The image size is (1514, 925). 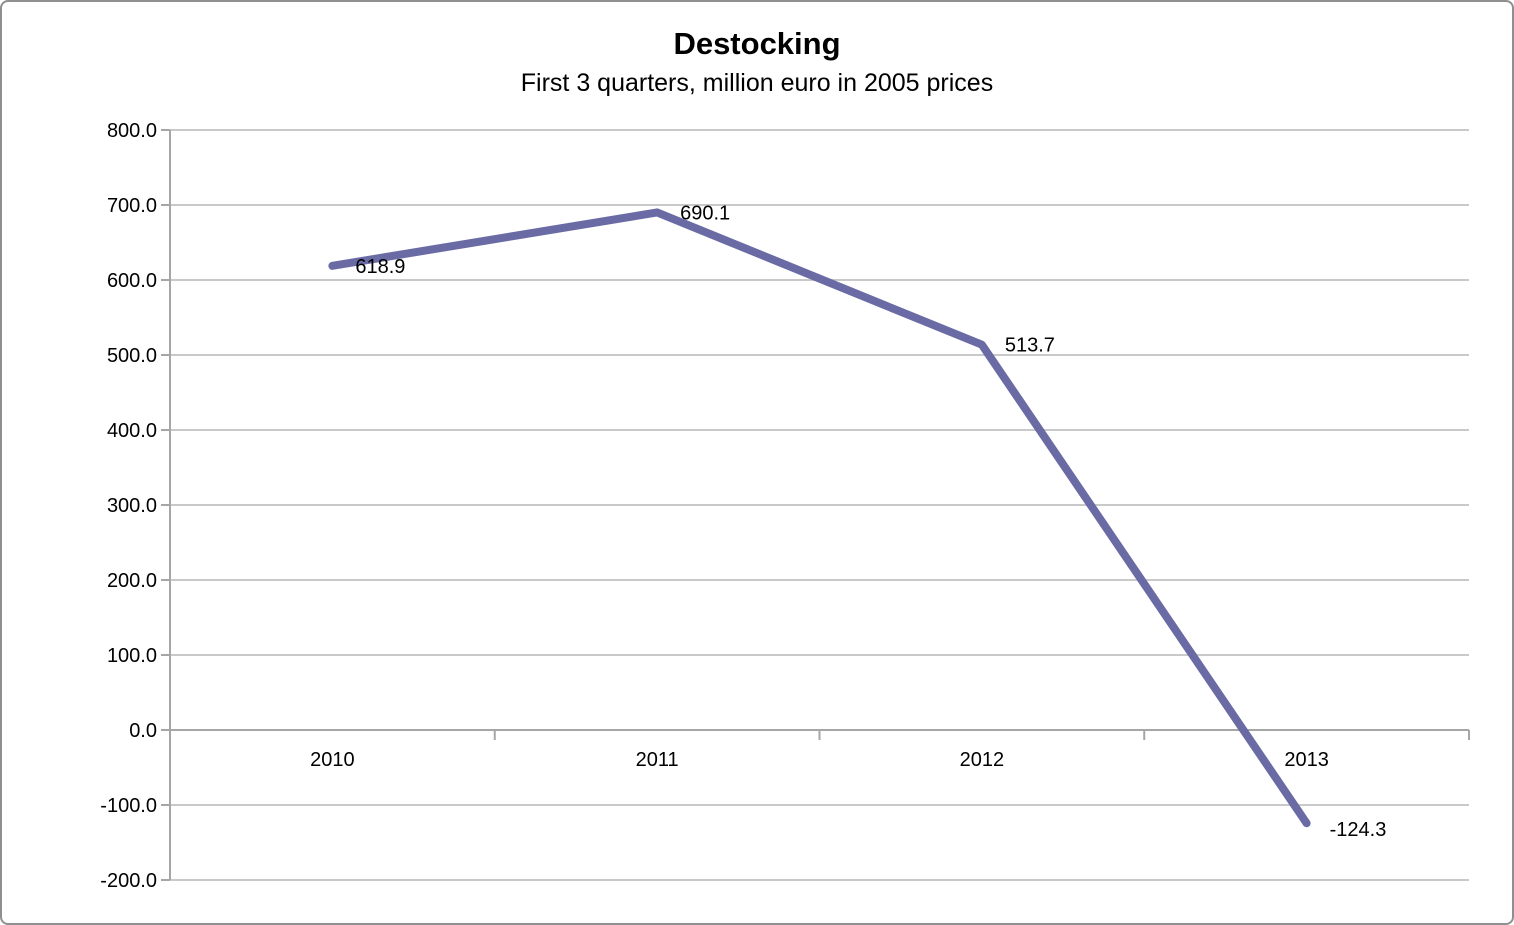 What do you see at coordinates (128, 806) in the screenshot?
I see `y-tick-label: -100.0` at bounding box center [128, 806].